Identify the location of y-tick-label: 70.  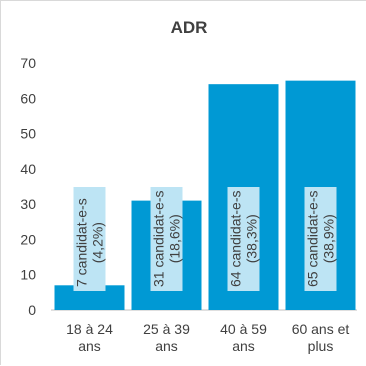
(28, 63).